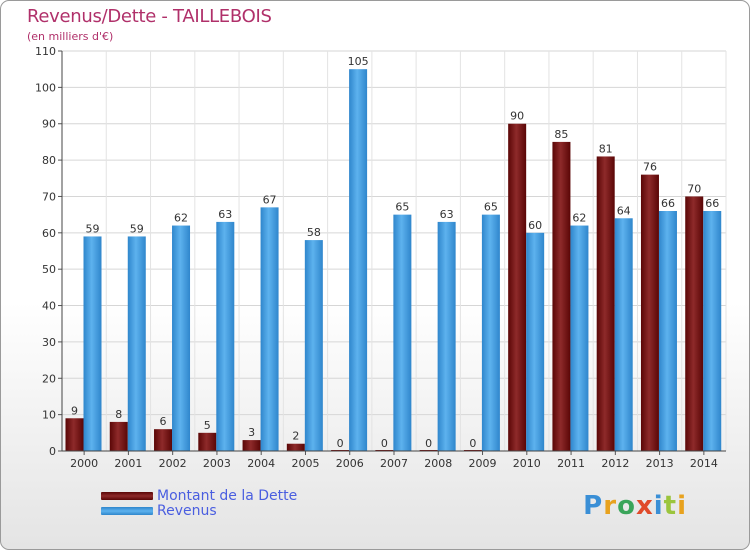  I want to click on bar-dette-2004, so click(251, 445).